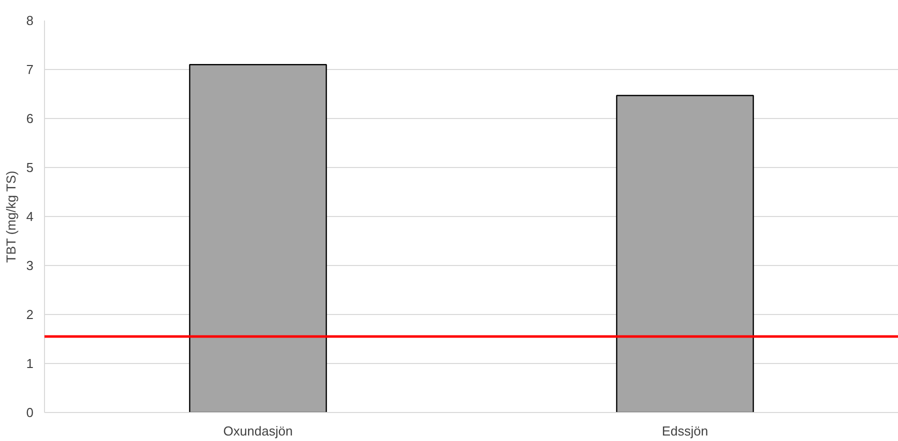  Describe the element at coordinates (30, 216) in the screenshot. I see `y-tick-label: 4` at that location.